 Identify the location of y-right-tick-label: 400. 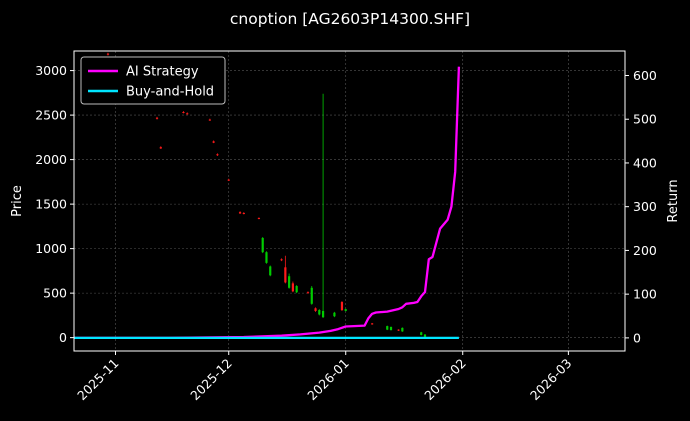
(645, 162).